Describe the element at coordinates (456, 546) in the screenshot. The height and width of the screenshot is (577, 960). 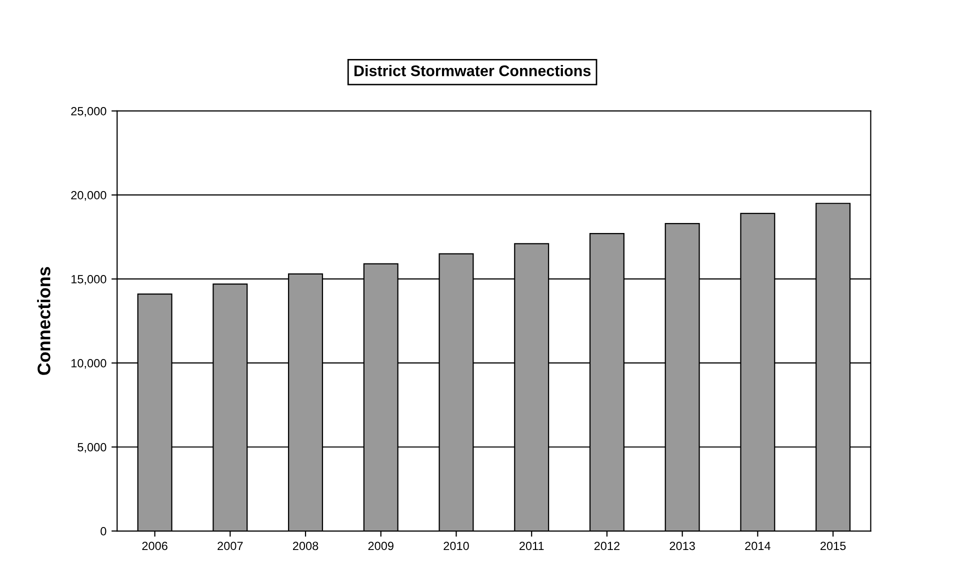
I see `x-tick-label: 2010` at that location.